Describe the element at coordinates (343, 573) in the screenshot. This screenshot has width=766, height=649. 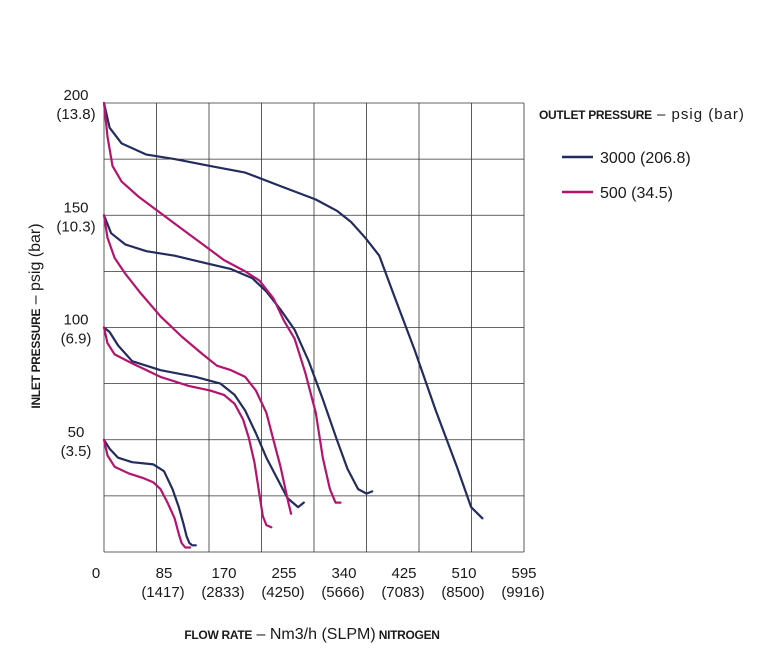
I see `x-tick-label: 340` at that location.